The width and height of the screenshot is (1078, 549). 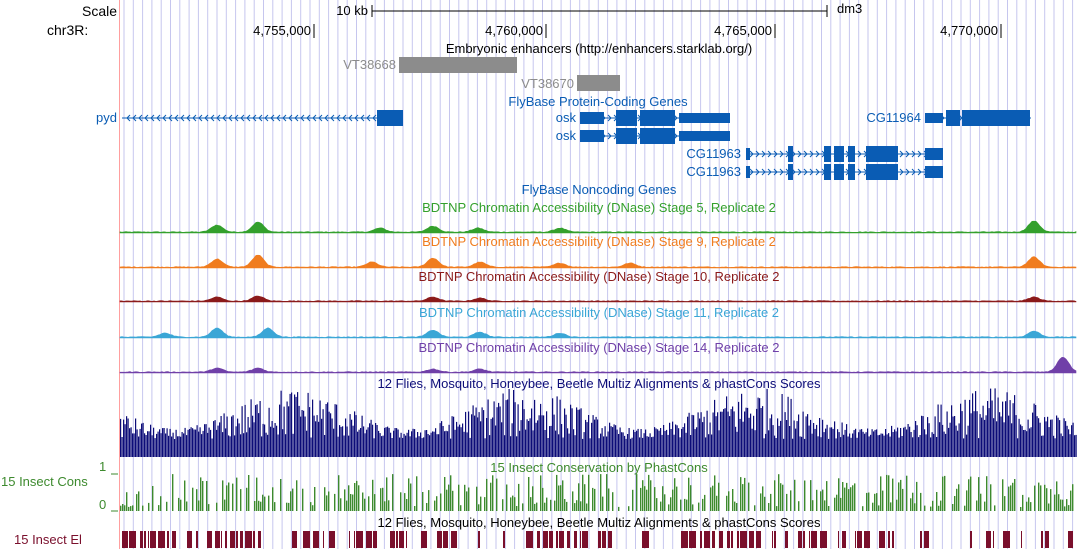 What do you see at coordinates (48, 539) in the screenshot?
I see `elements-side-label: 15 Insect El` at bounding box center [48, 539].